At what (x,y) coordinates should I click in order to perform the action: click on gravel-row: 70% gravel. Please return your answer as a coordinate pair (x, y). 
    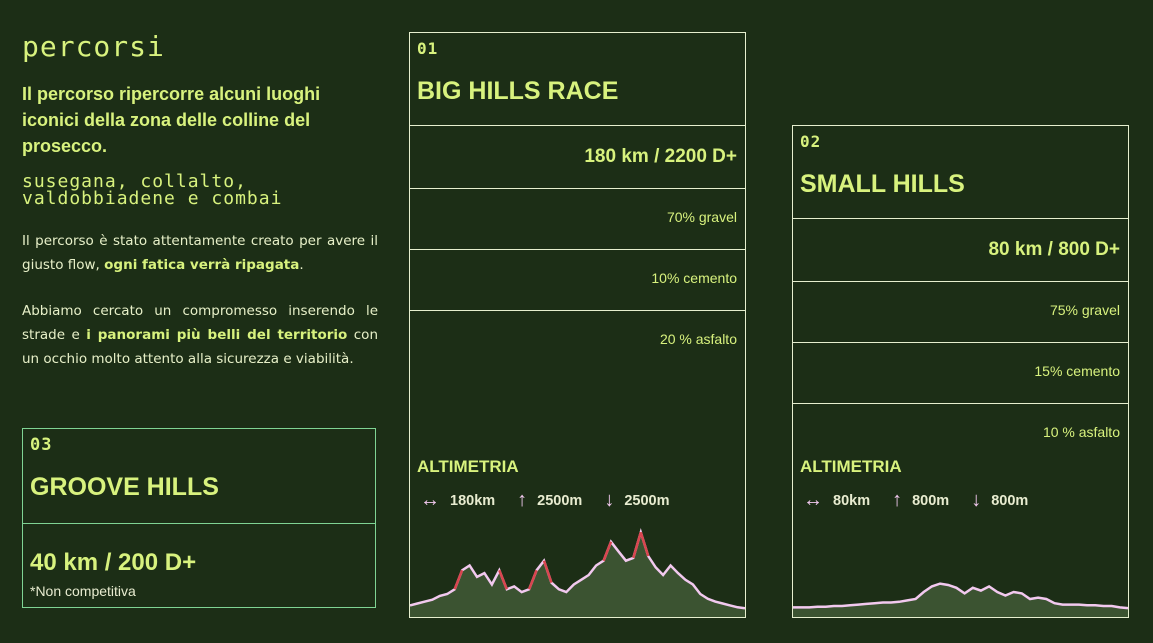
    Looking at the image, I should click on (577, 219).